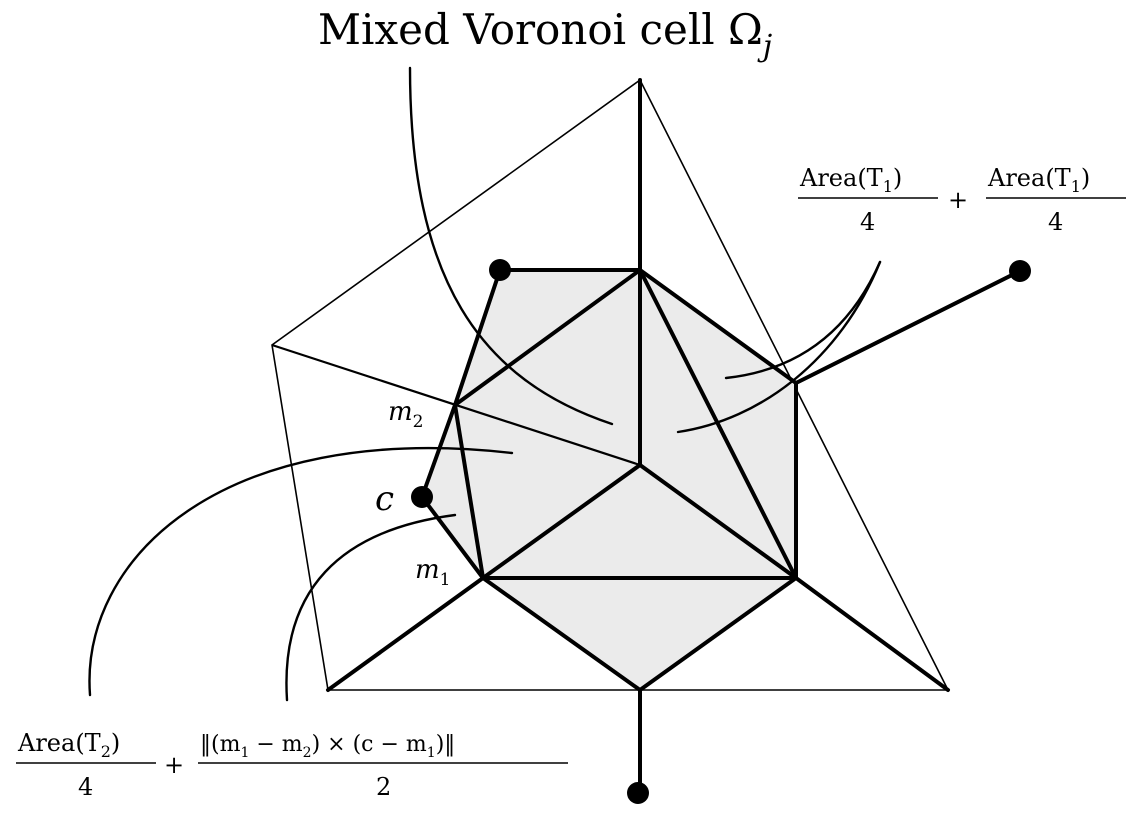  I want to click on label-m1: m1, so click(432, 572).